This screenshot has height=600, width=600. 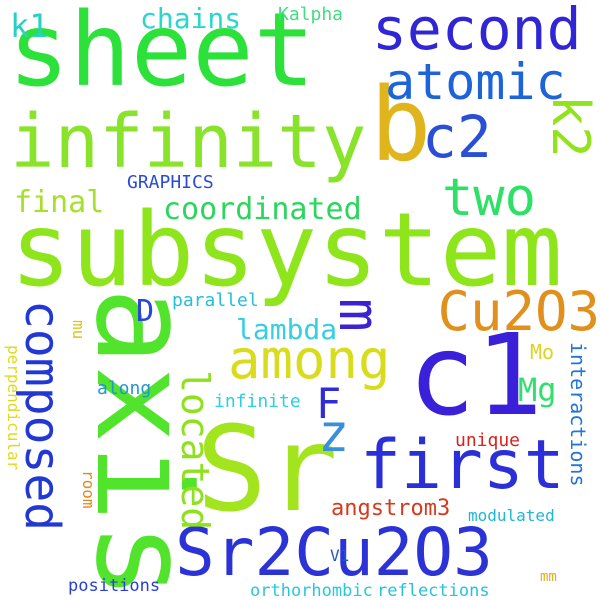 What do you see at coordinates (309, 359) in the screenshot?
I see `word-among: among` at bounding box center [309, 359].